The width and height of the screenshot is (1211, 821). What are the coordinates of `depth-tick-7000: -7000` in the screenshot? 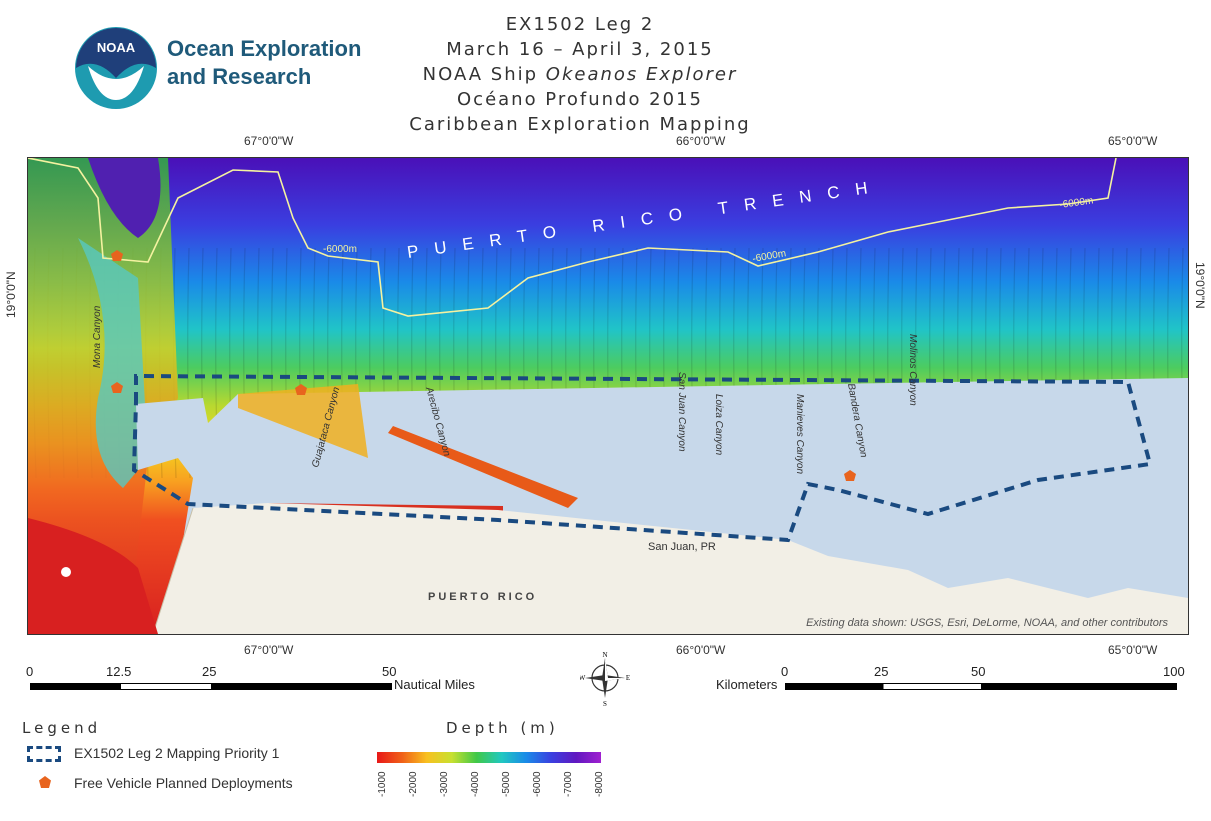 It's located at (568, 784).